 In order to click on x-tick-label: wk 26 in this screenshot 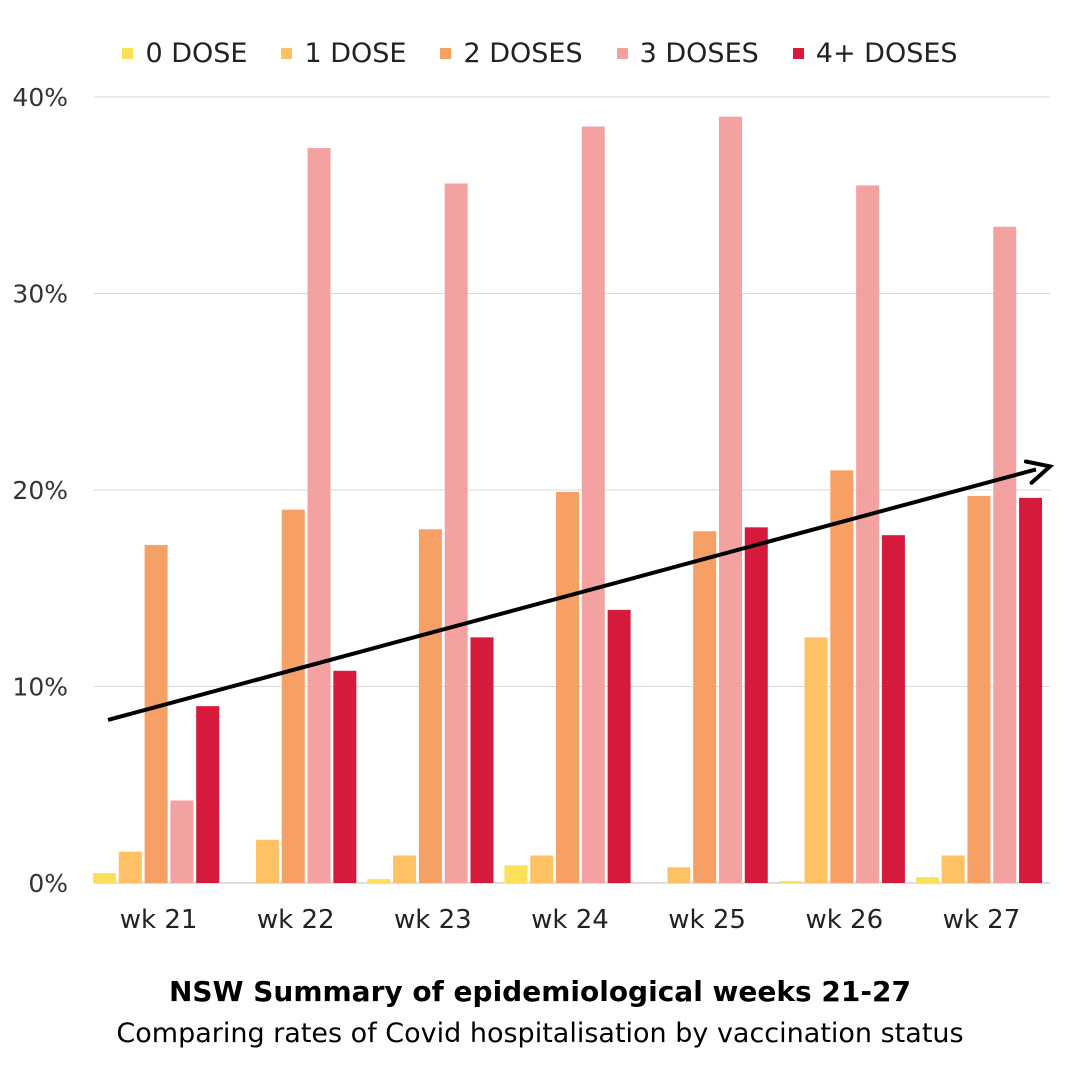, I will do `click(844, 920)`.